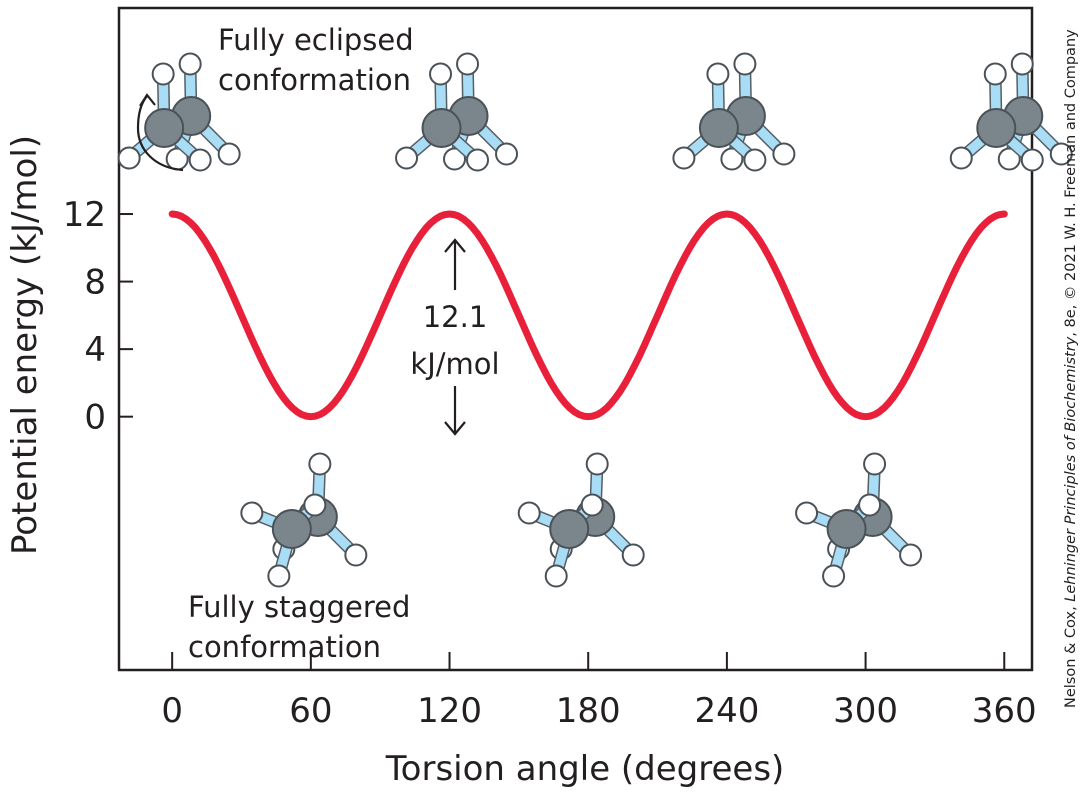  I want to click on staggered-label-line2: conformation, so click(284, 647).